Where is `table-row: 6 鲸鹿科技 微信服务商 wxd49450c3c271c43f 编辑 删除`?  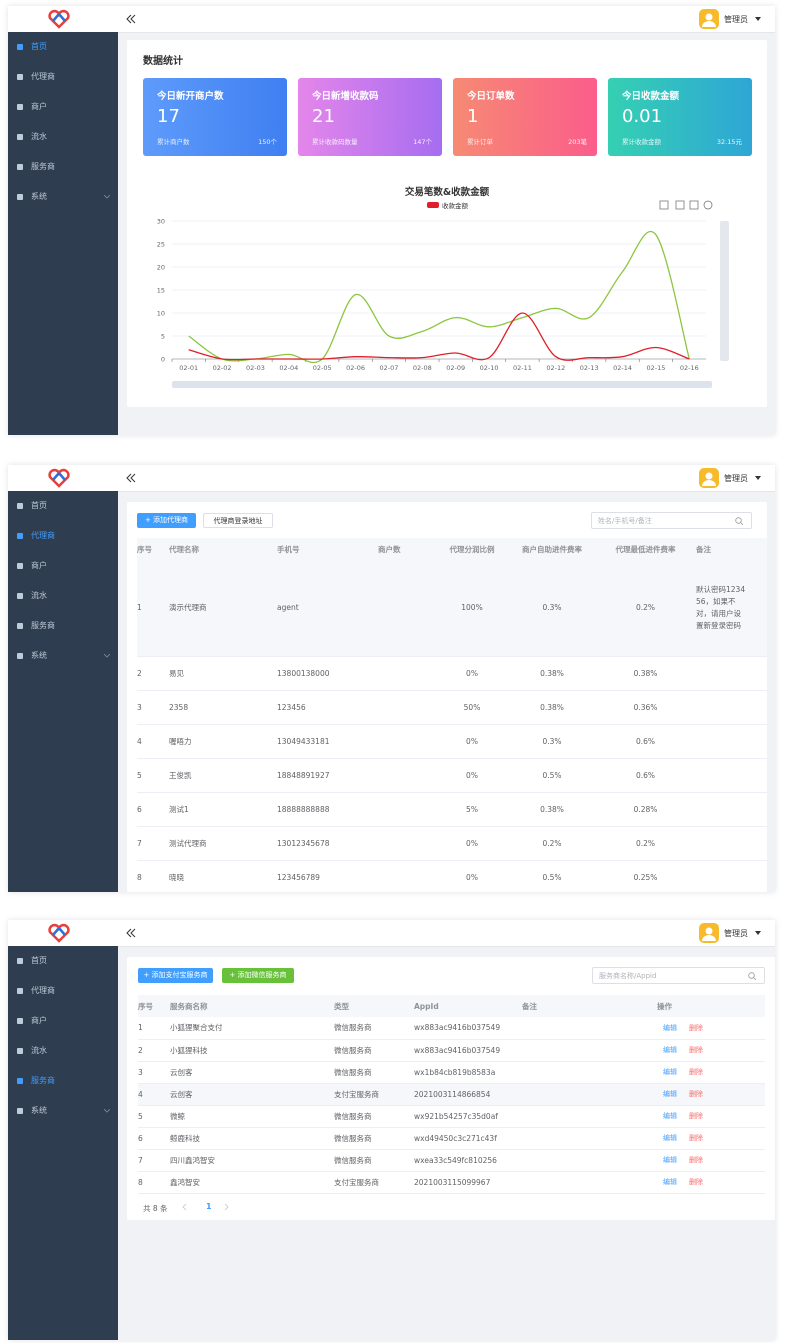 table-row: 6 鲸鹿科技 微信服务商 wxd49450c3c271c43f 编辑 删除 is located at coordinates (451, 1138).